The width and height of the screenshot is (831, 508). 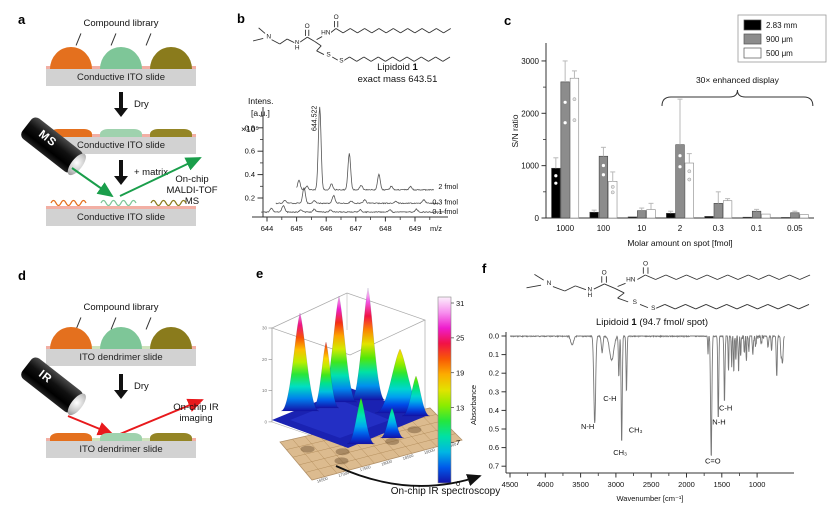 What do you see at coordinates (738, 80) in the screenshot?
I see `svg-text: 30× enhanced display` at bounding box center [738, 80].